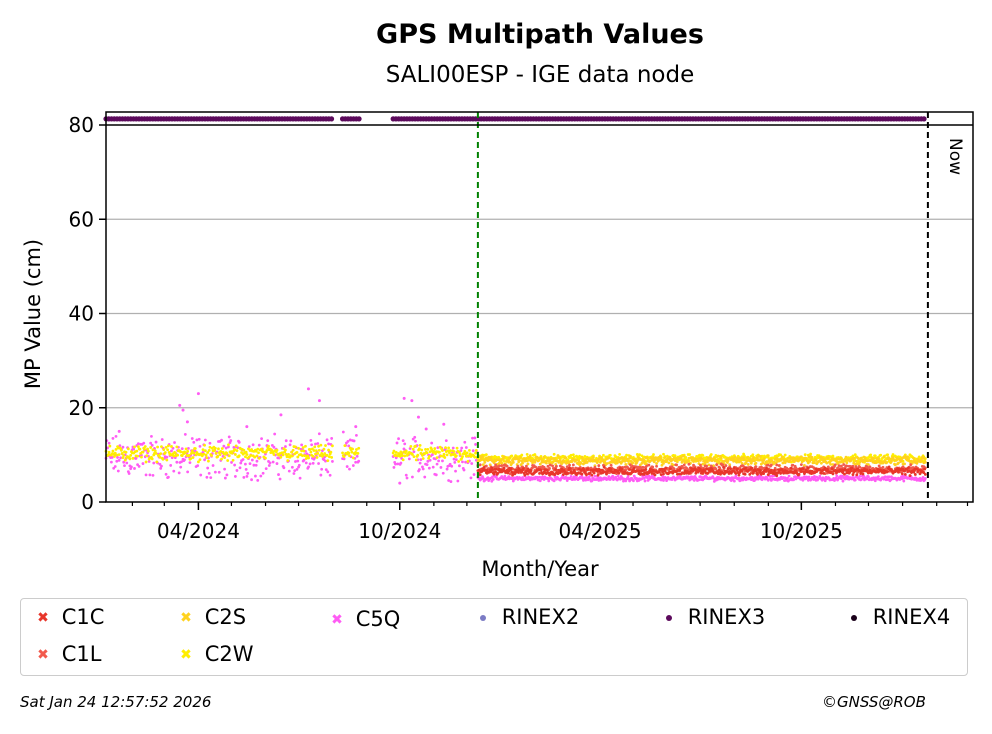 The width and height of the screenshot is (992, 734). Describe the element at coordinates (81, 408) in the screenshot. I see `y-tick-label: 20` at that location.